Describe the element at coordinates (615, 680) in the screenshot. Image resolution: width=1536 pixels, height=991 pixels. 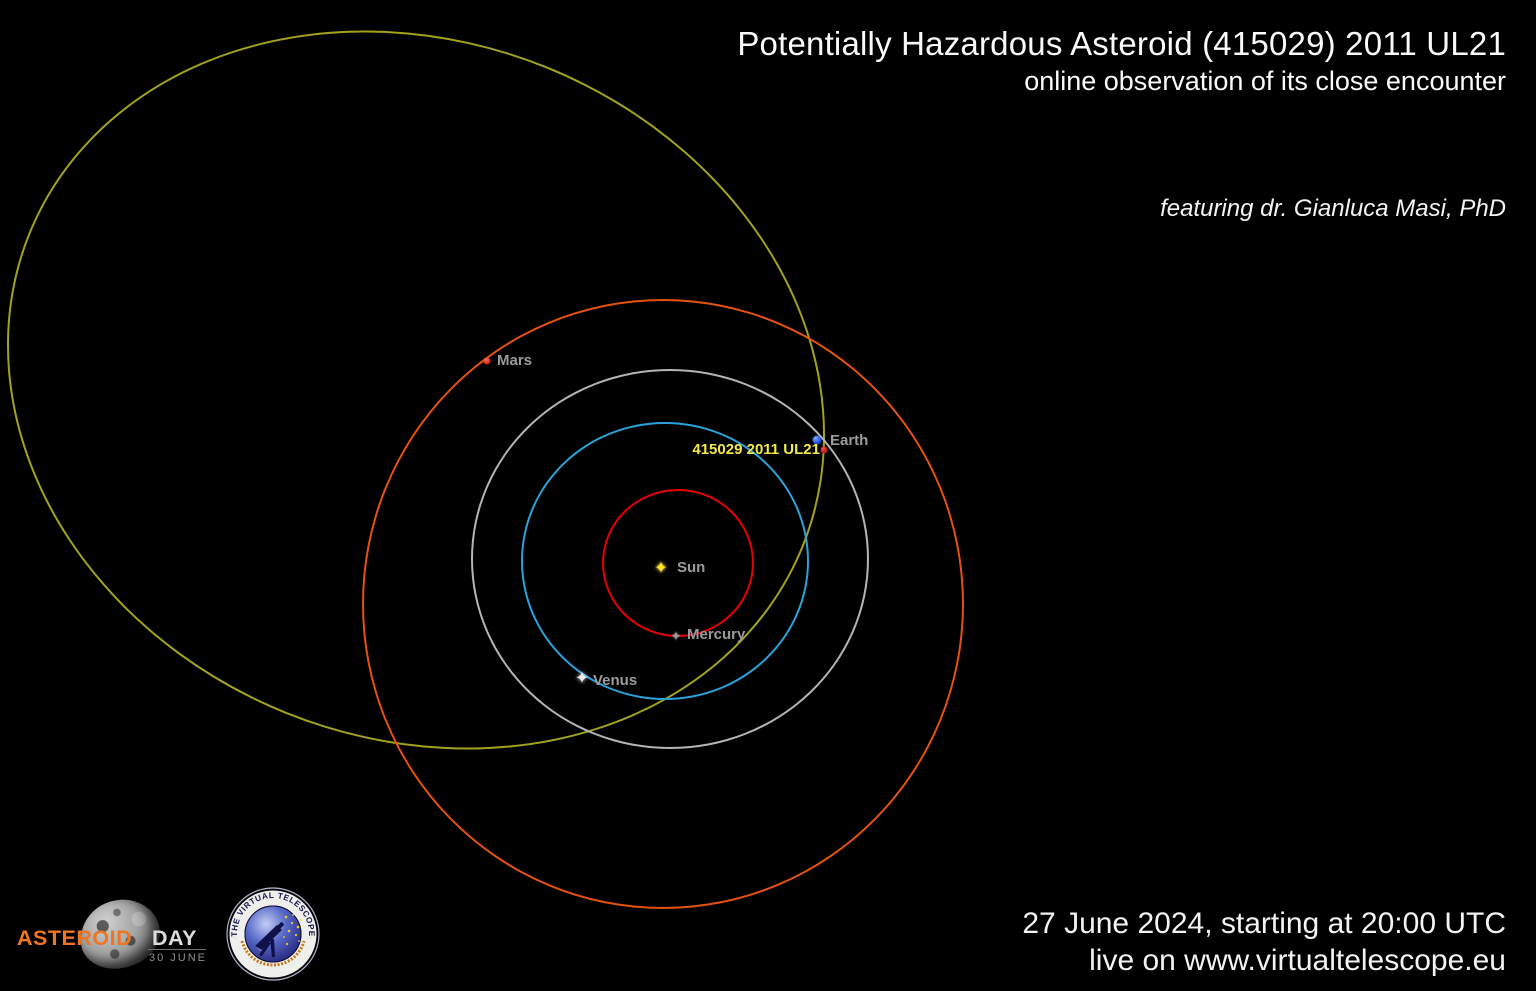
I see `venus-label: Venus` at that location.